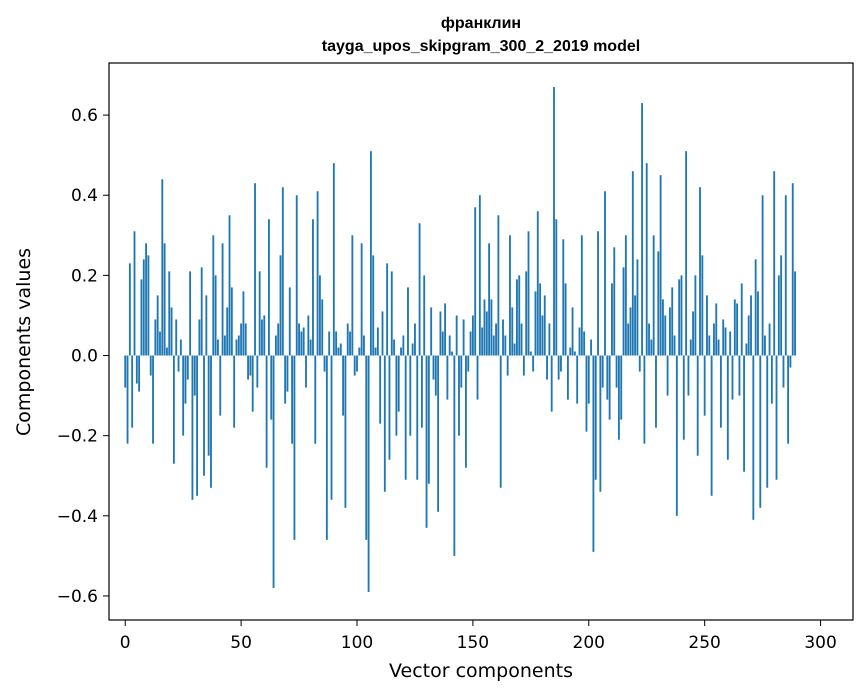  I want to click on y-tick-label: −0.6, so click(77, 597).